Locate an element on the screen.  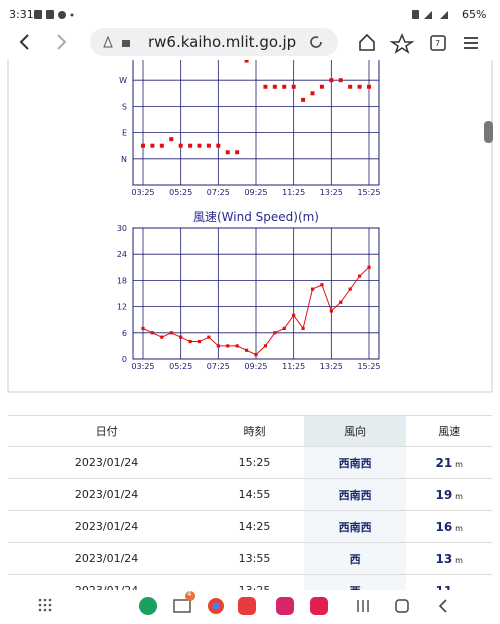
speed-cell: 16 m is located at coordinates (449, 526).